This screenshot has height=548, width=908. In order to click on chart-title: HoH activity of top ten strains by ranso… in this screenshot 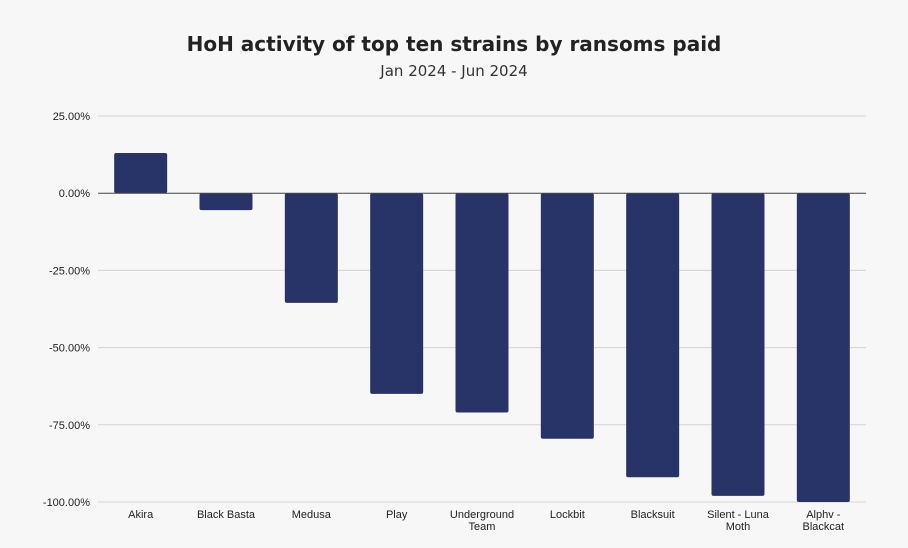, I will do `click(454, 44)`.